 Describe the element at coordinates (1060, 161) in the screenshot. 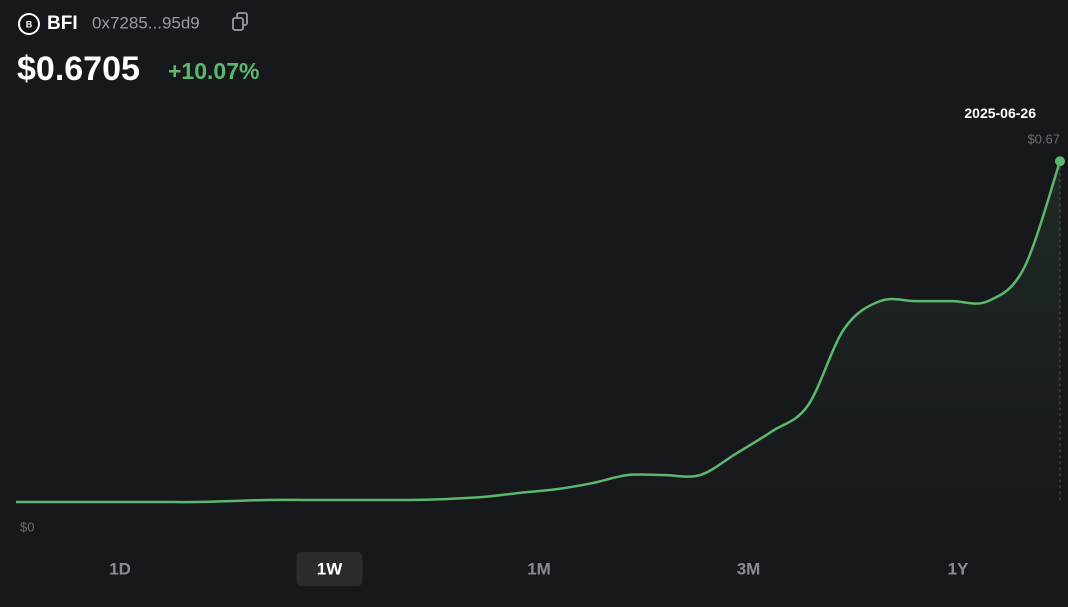

I see `end-point` at that location.